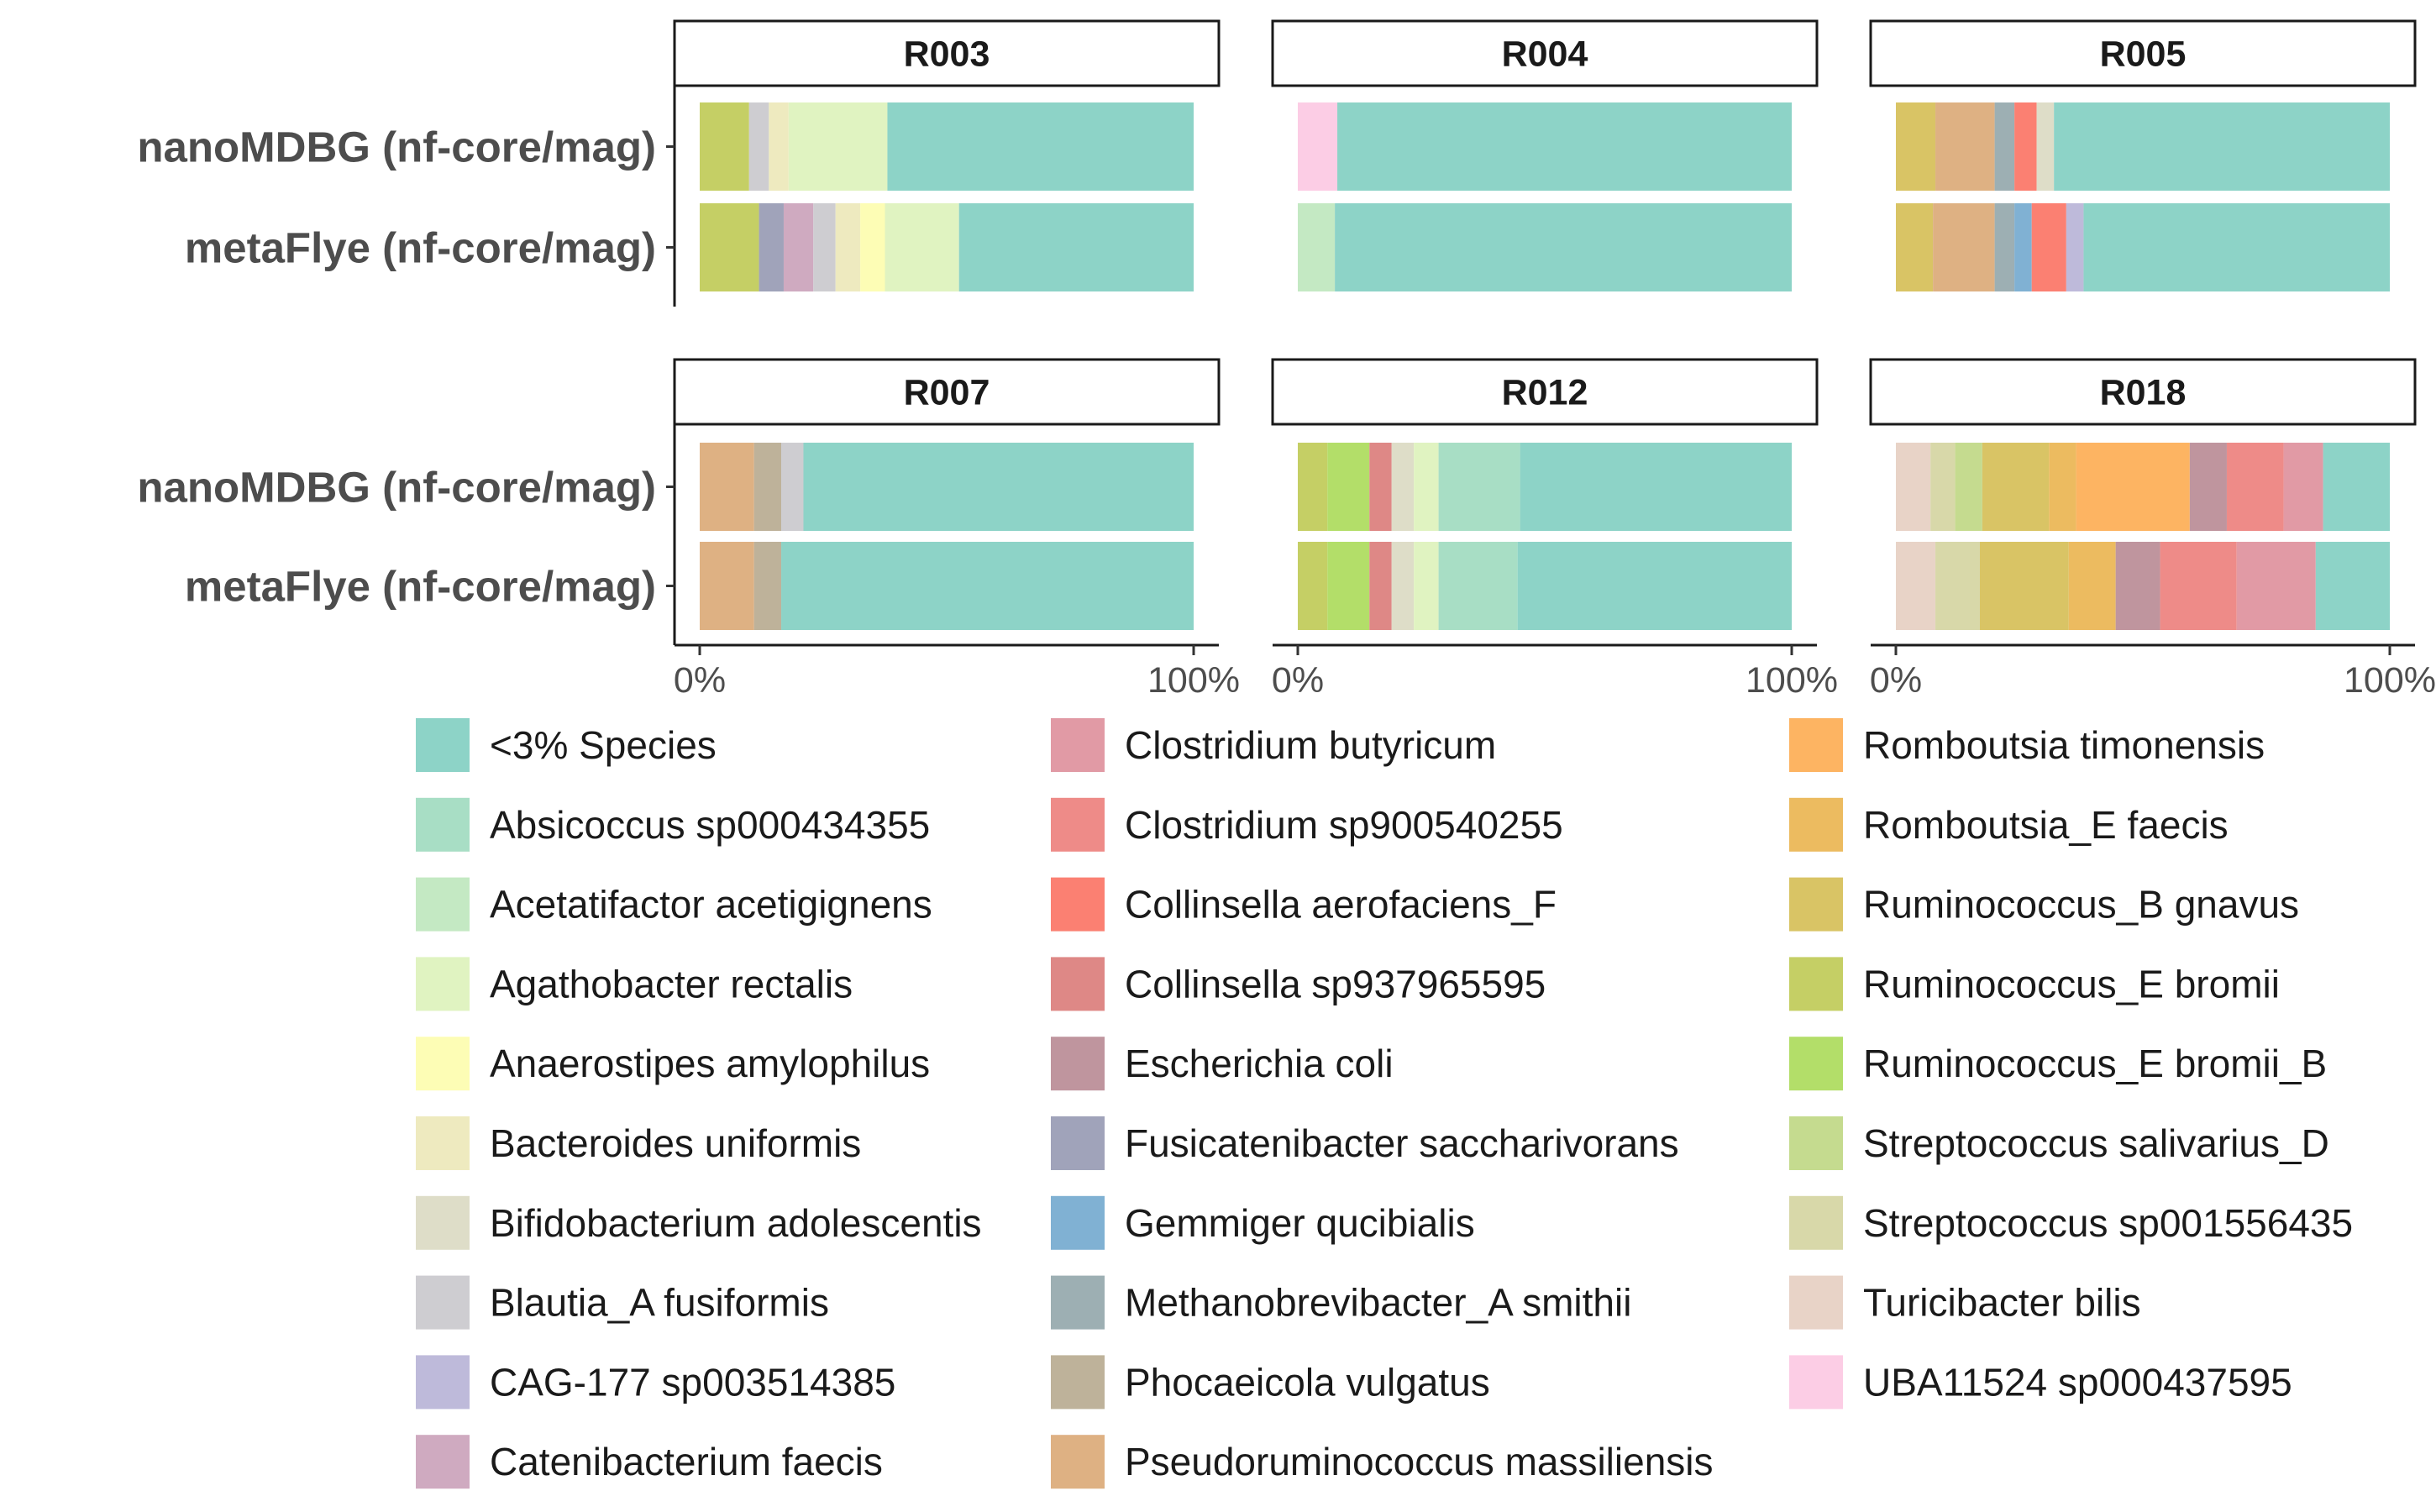  I want to click on legend-item: UBA11524 sp000437595, so click(2040, 1382).